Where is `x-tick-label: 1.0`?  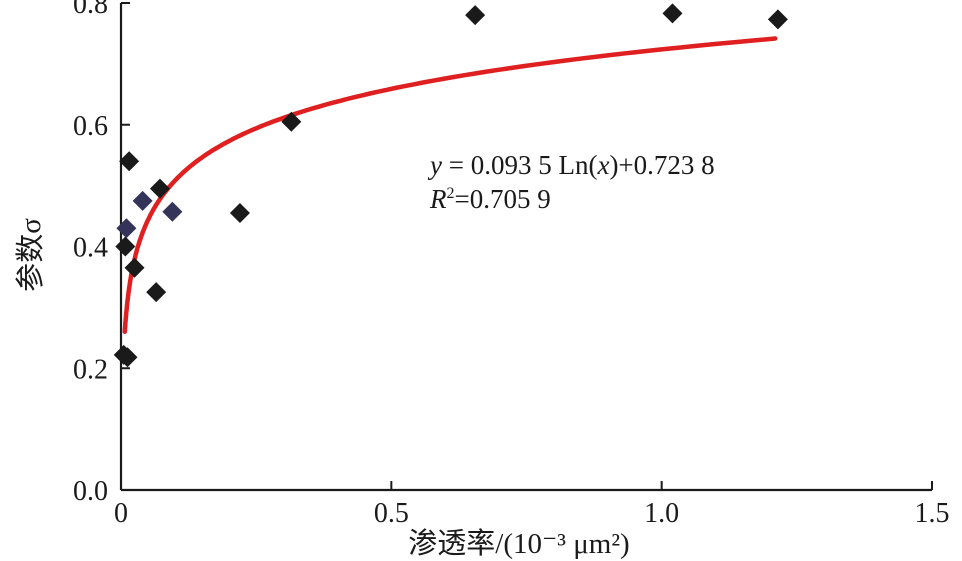 x-tick-label: 1.0 is located at coordinates (661, 513).